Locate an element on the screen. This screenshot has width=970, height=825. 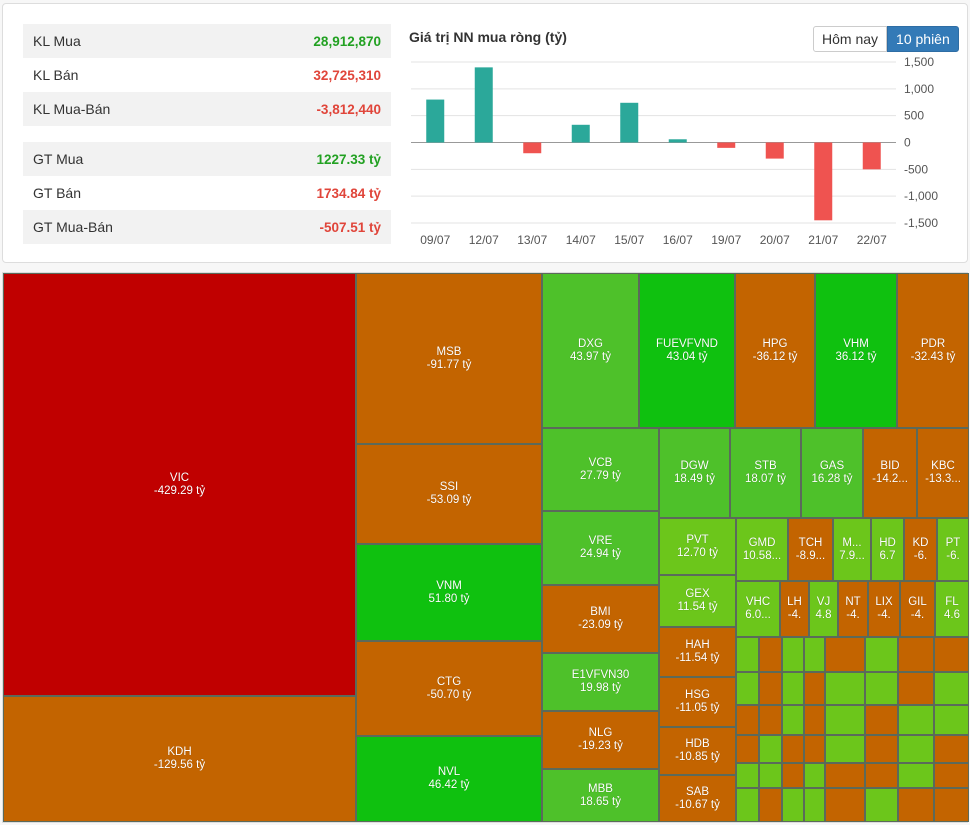
treemap-cell-ssi: SSI -53.09 tỷ is located at coordinates (449, 494).